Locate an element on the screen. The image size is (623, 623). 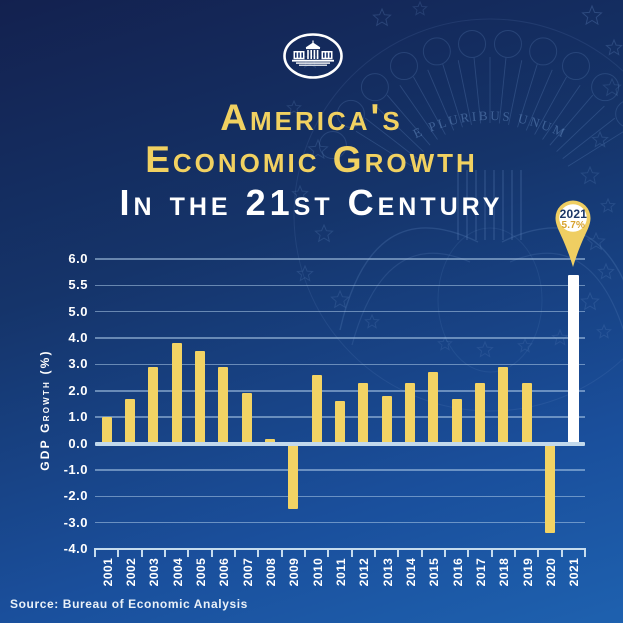
bar-2004 is located at coordinates (176, 393).